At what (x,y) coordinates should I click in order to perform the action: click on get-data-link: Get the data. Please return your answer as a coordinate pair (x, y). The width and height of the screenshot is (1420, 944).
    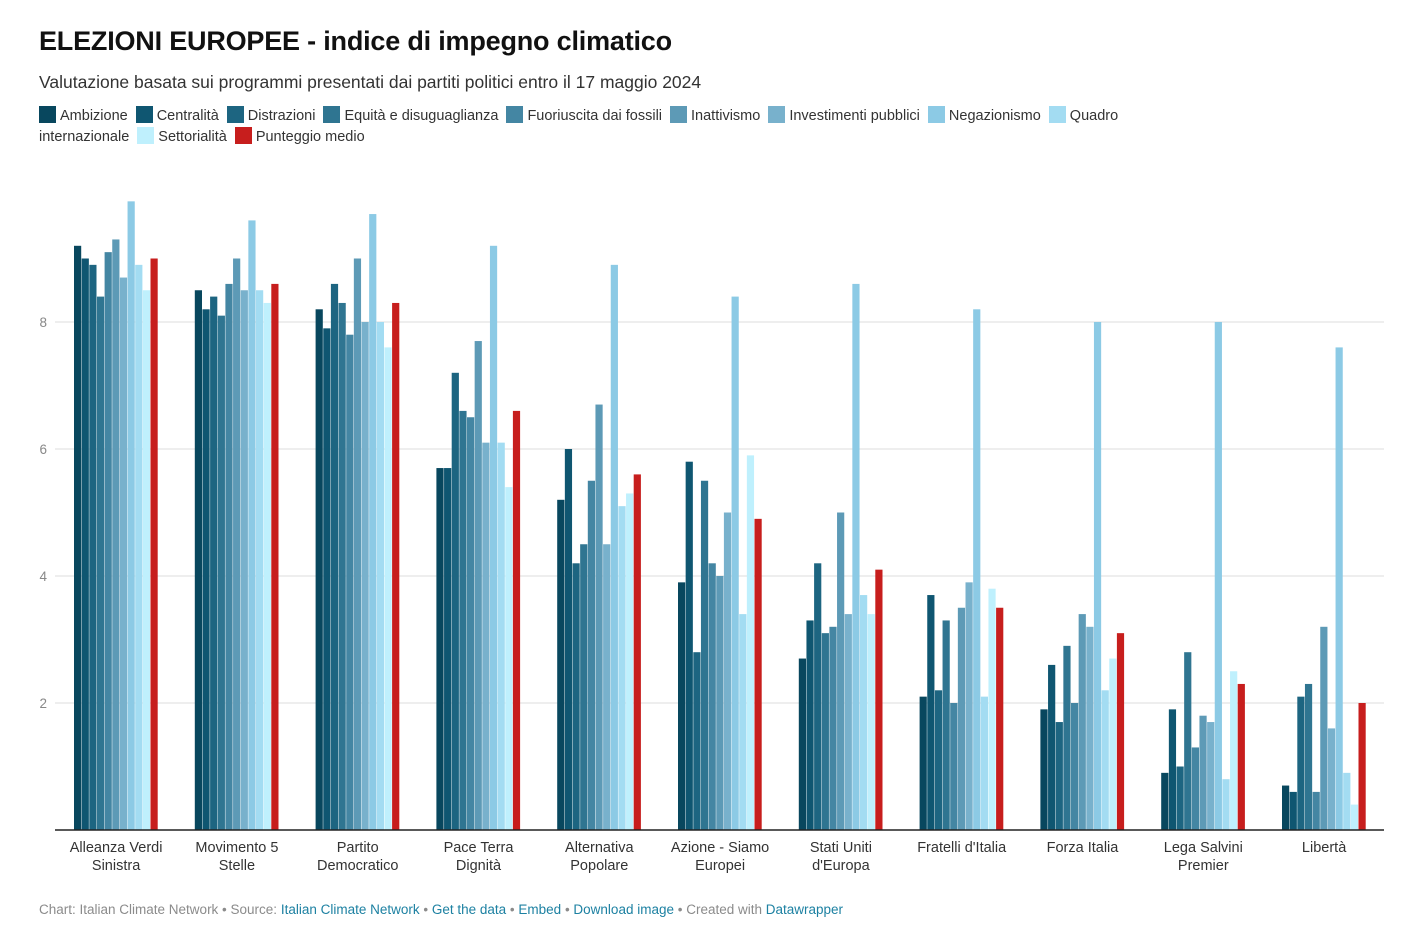
    Looking at the image, I should click on (469, 909).